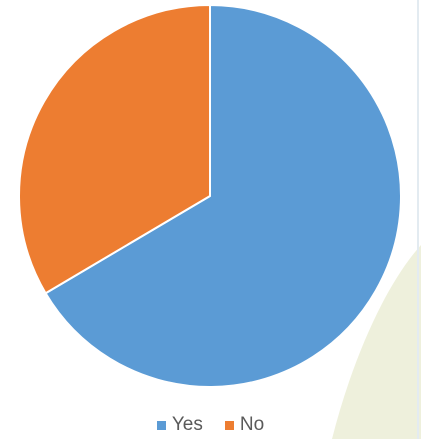 The width and height of the screenshot is (421, 439). I want to click on legend-item-yes: Yes, so click(179, 425).